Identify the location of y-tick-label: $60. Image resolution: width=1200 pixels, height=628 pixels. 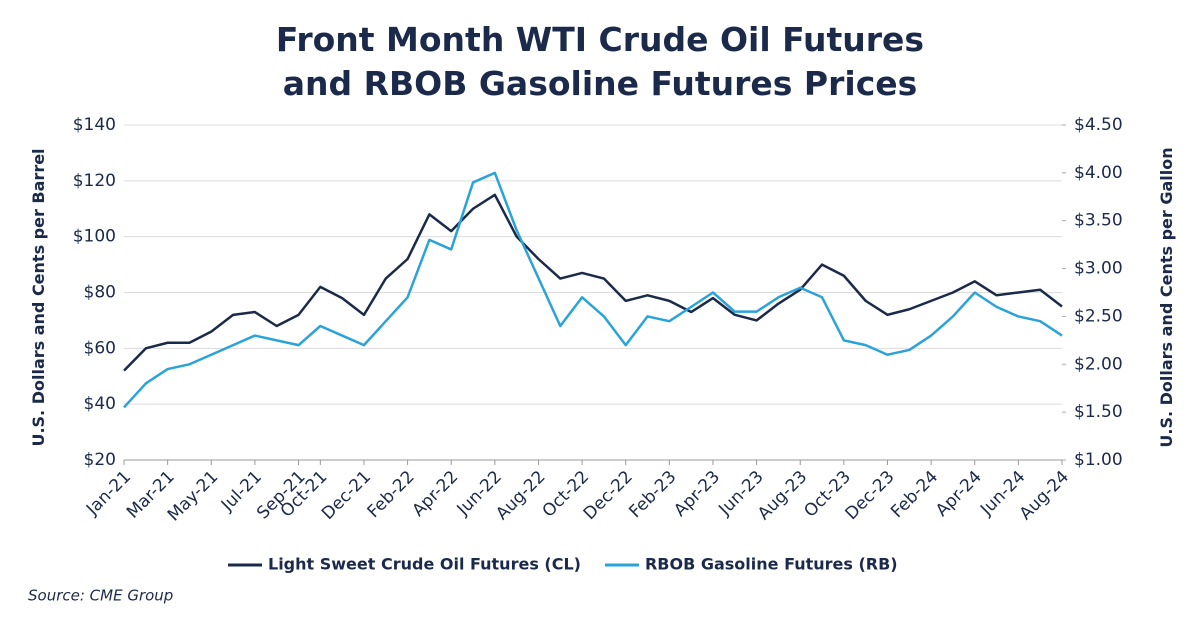
(100, 348).